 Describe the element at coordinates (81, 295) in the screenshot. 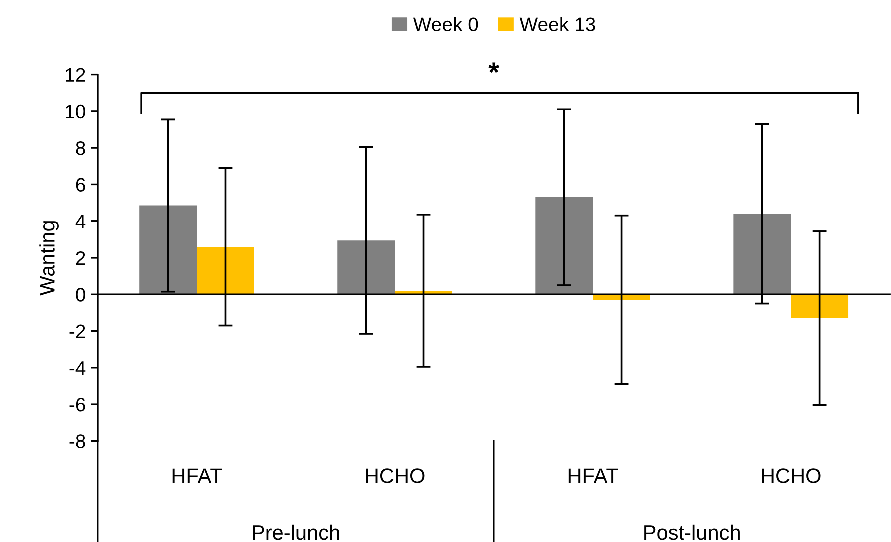

I see `y-tick-label: 0` at that location.